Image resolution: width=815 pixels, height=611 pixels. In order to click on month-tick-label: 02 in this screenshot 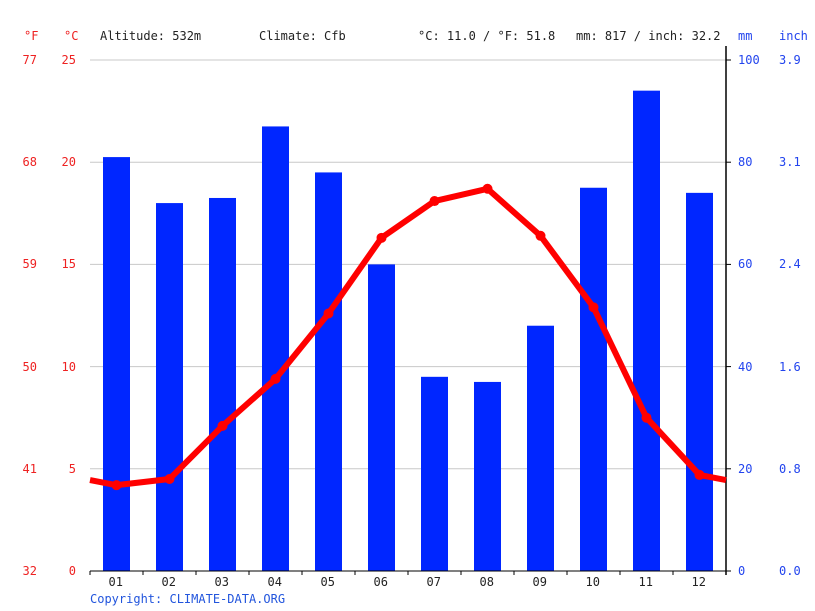, I will do `click(168, 582)`.